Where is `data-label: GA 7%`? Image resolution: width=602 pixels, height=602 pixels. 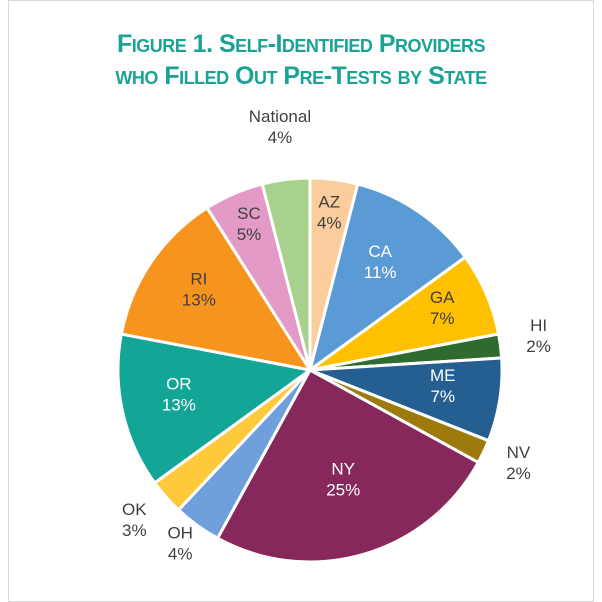
data-label: GA 7% is located at coordinates (442, 308).